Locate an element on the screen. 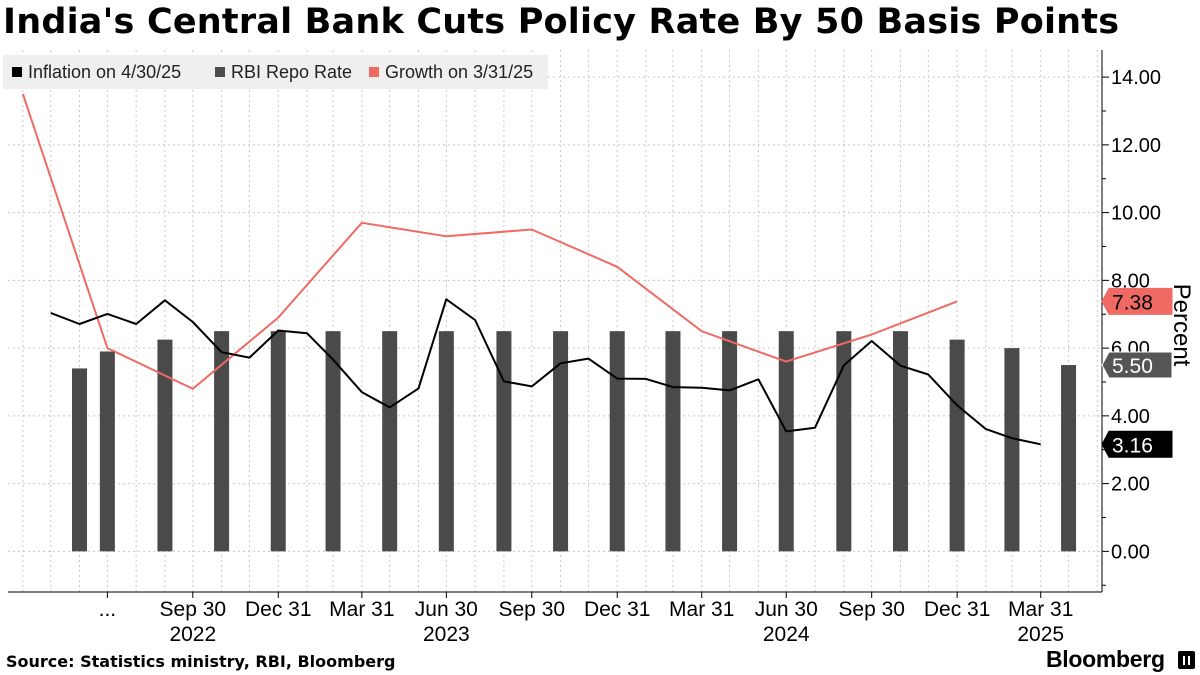 This screenshot has height=675, width=1200. legend-inflation-label: Inflation on 4/30/25 is located at coordinates (104, 72).